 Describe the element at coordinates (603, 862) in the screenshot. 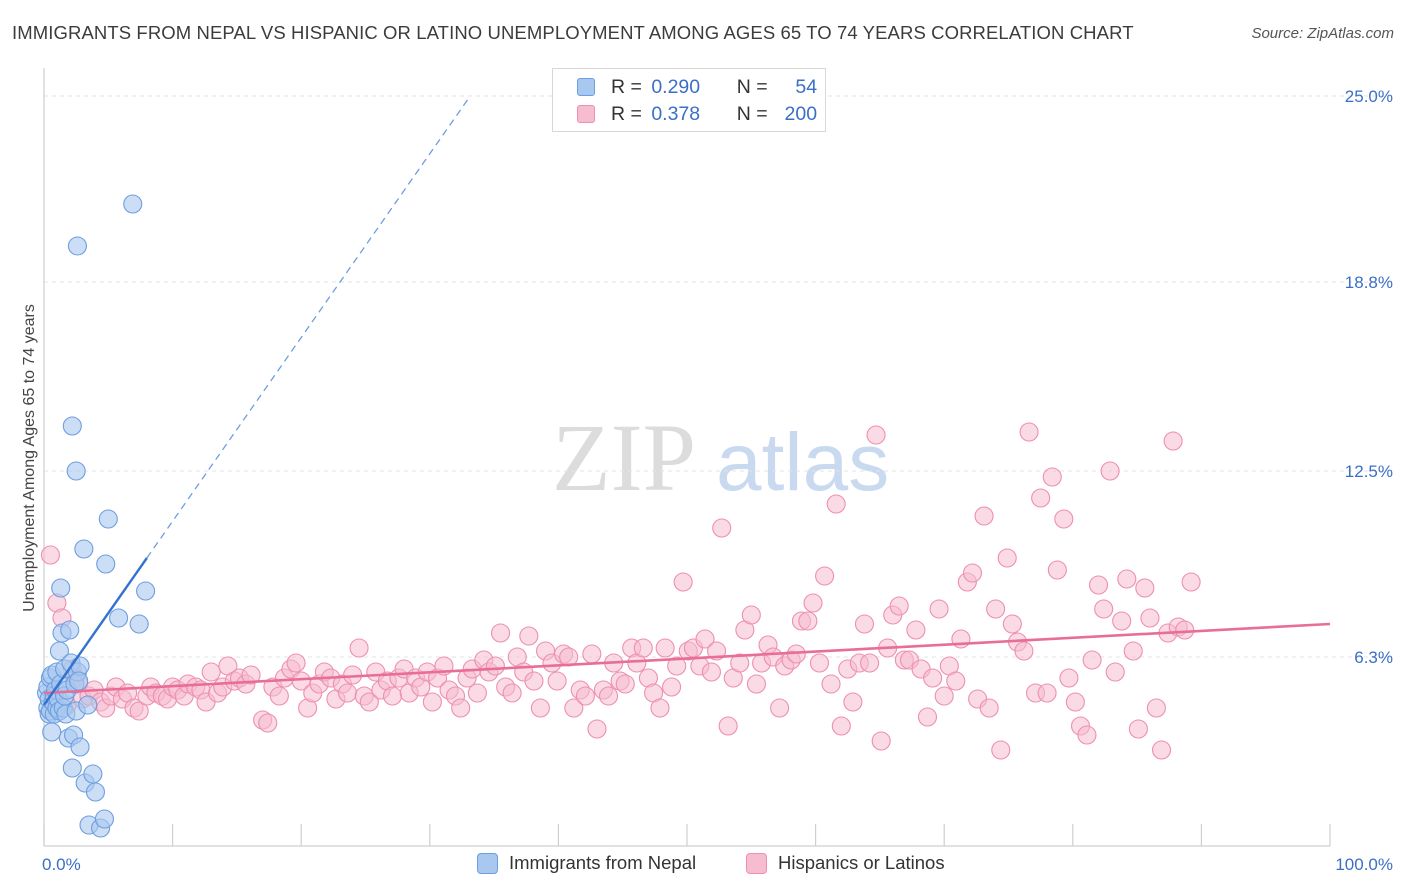

I see `legend-label-nepal: Immigrants from Nepal` at that location.